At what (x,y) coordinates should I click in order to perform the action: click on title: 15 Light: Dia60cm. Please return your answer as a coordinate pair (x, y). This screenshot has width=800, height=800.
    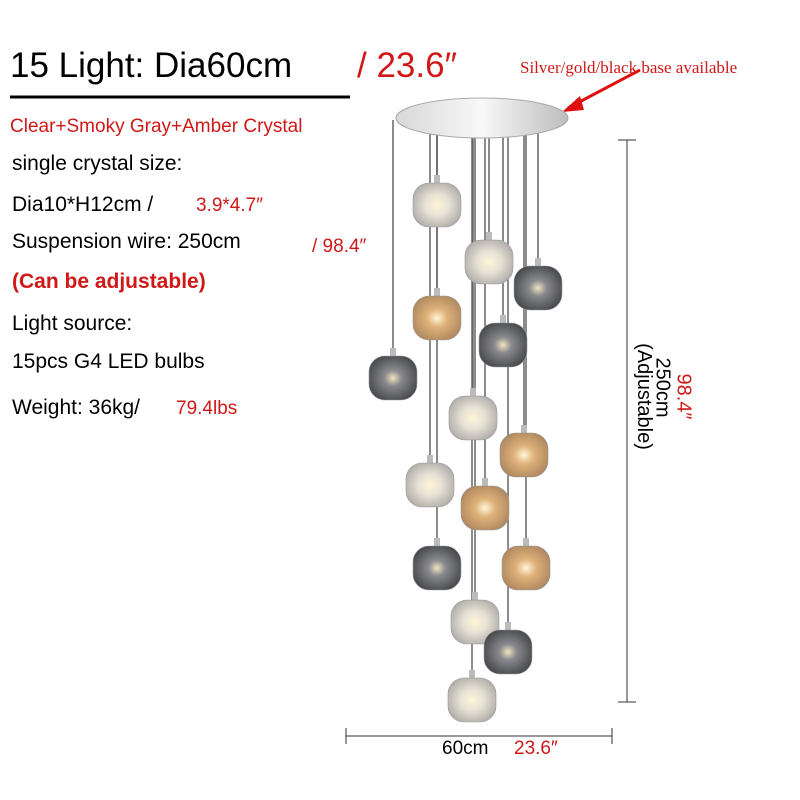
    Looking at the image, I should click on (151, 65).